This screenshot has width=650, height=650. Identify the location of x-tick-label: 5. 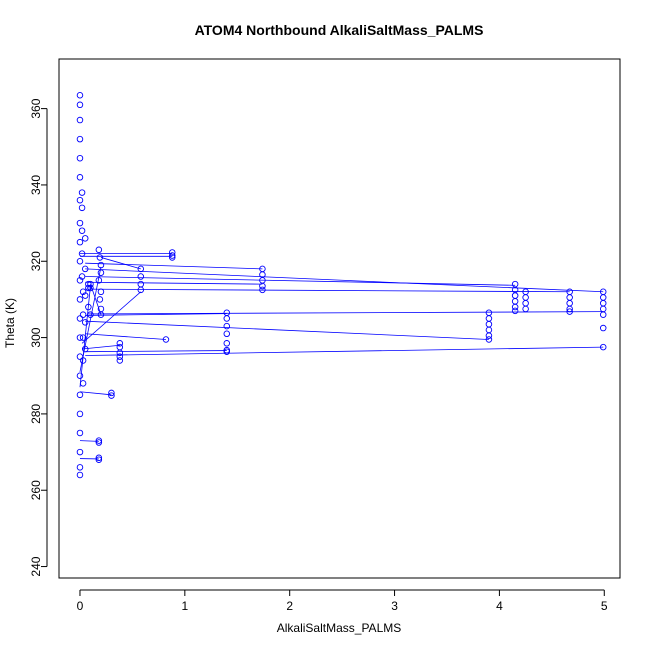
(604, 606).